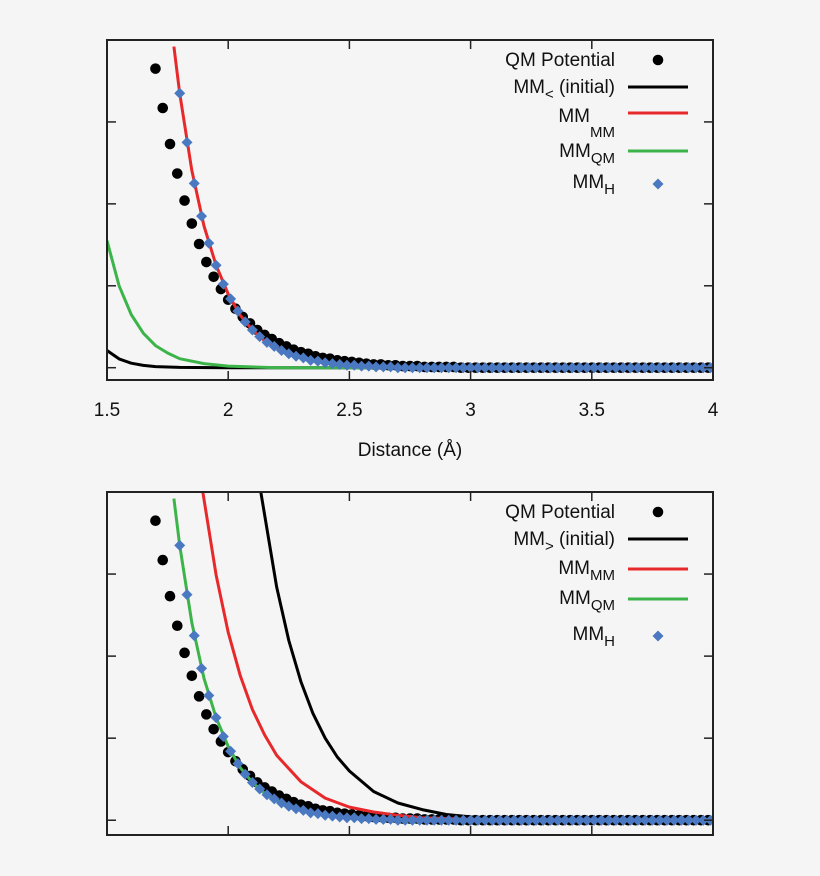 This screenshot has width=820, height=876. I want to click on legend-item: MMH, so click(618, 637).